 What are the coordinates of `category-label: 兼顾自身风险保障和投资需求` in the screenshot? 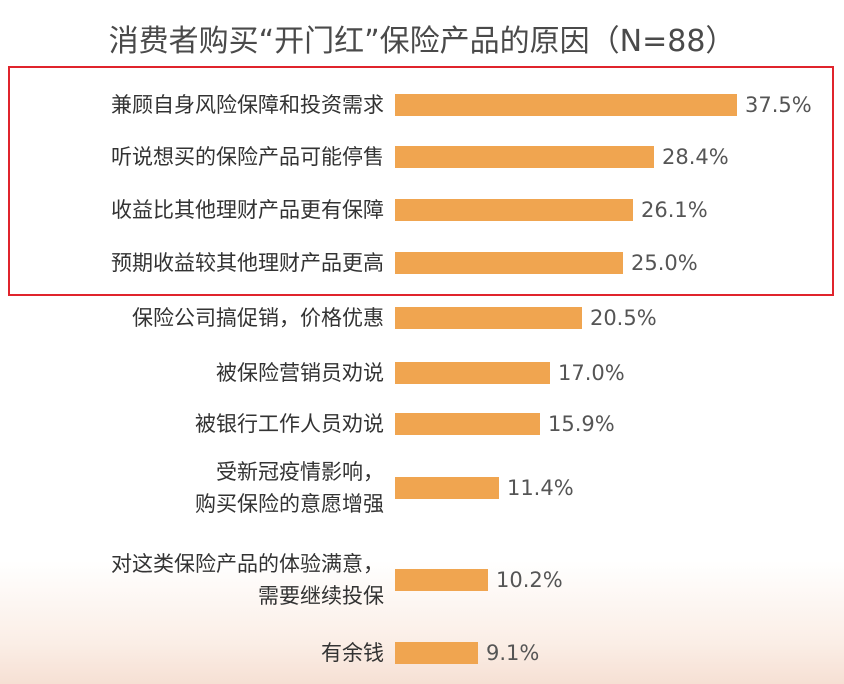 It's located at (247, 105).